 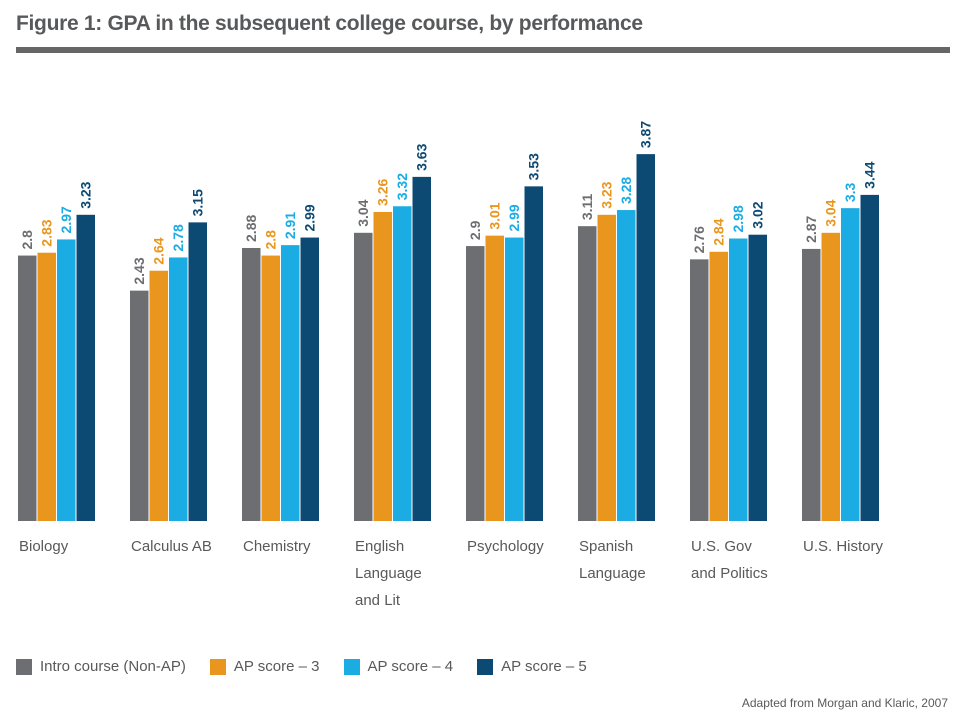 I want to click on data-label: 3.02, so click(x=758, y=214).